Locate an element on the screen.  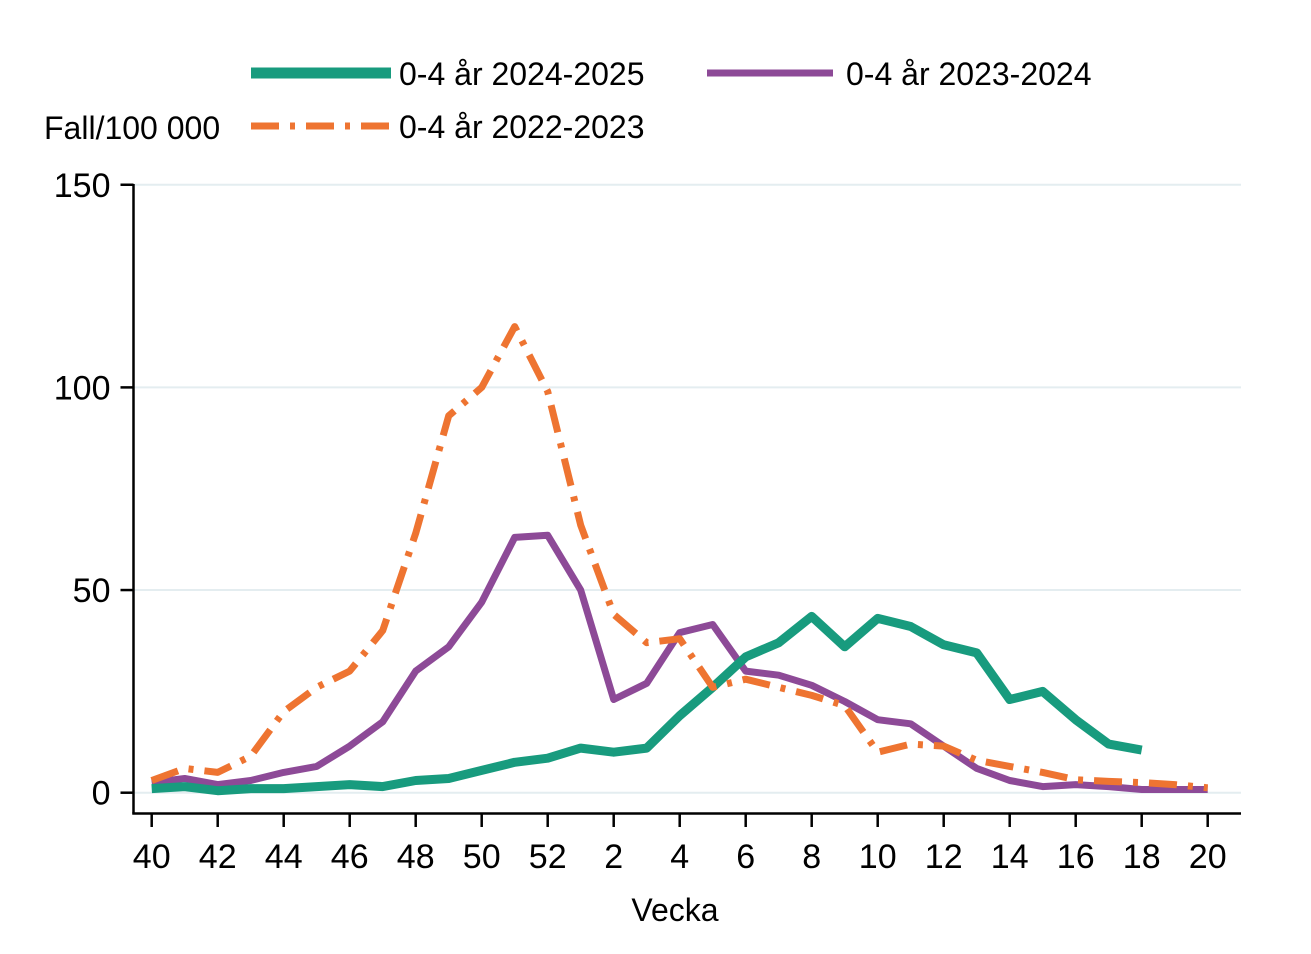
x-tick-label-46: 46 is located at coordinates (350, 857).